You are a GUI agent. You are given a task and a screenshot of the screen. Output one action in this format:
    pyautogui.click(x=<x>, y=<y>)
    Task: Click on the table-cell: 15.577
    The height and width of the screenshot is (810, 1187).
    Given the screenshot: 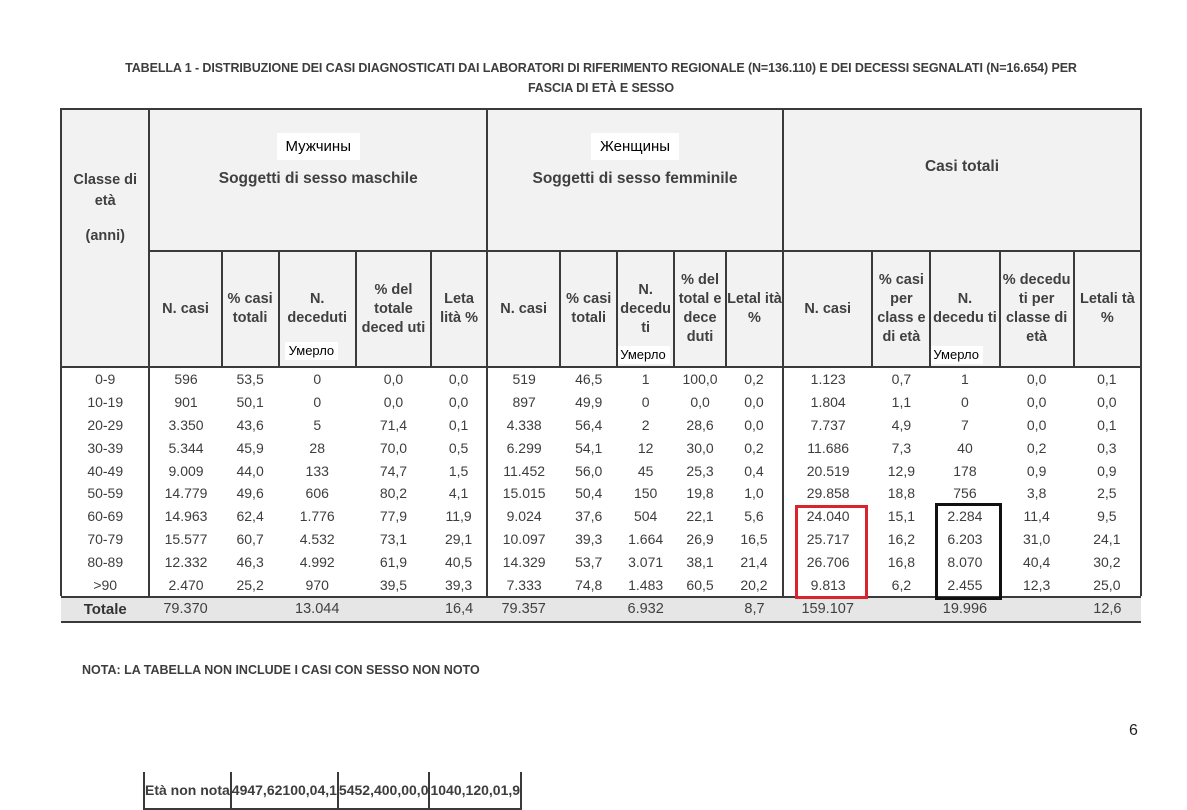 What is the action you would take?
    pyautogui.click(x=186, y=538)
    